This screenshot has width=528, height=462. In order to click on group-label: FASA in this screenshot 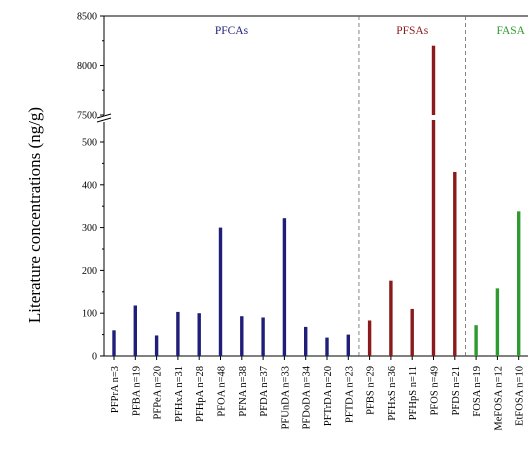, I will do `click(510, 31)`.